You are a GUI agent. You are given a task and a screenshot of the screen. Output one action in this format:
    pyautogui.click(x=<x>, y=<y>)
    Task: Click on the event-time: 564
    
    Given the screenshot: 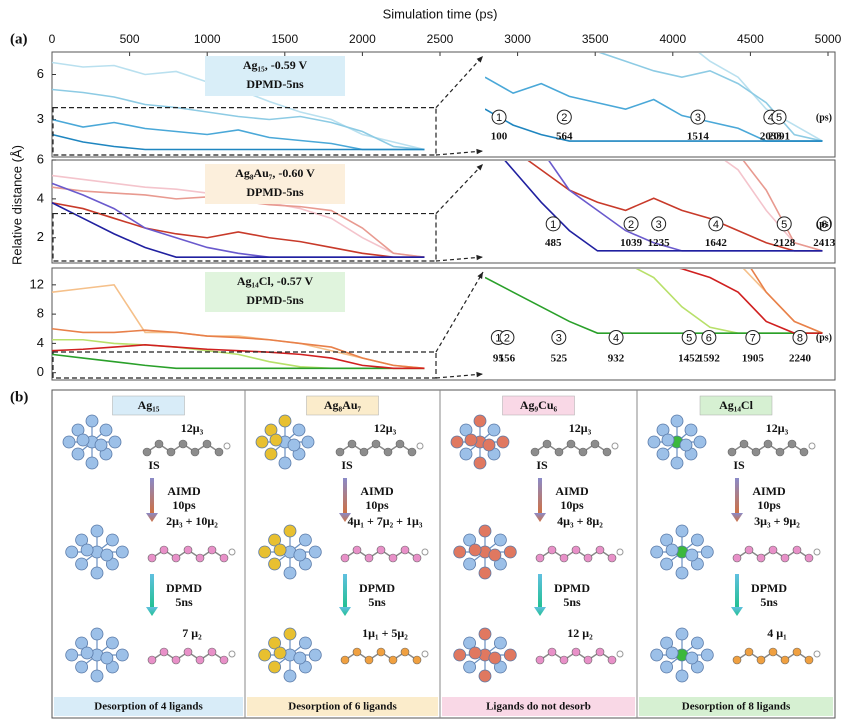 What is the action you would take?
    pyautogui.click(x=564, y=137)
    